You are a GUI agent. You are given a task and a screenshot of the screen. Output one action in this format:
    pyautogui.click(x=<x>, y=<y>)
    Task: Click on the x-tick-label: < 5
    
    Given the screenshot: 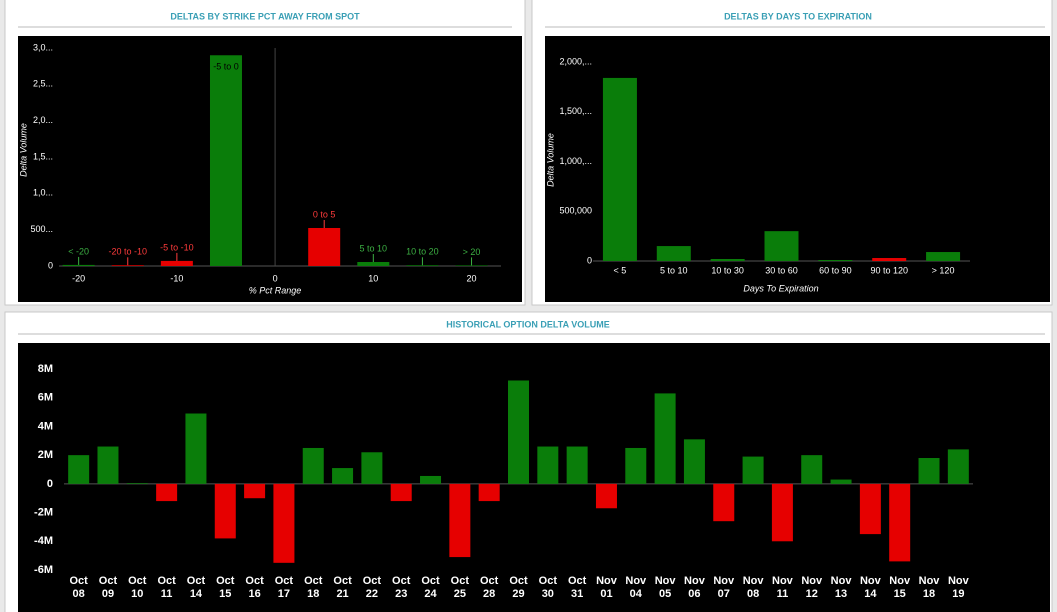 What is the action you would take?
    pyautogui.click(x=620, y=270)
    